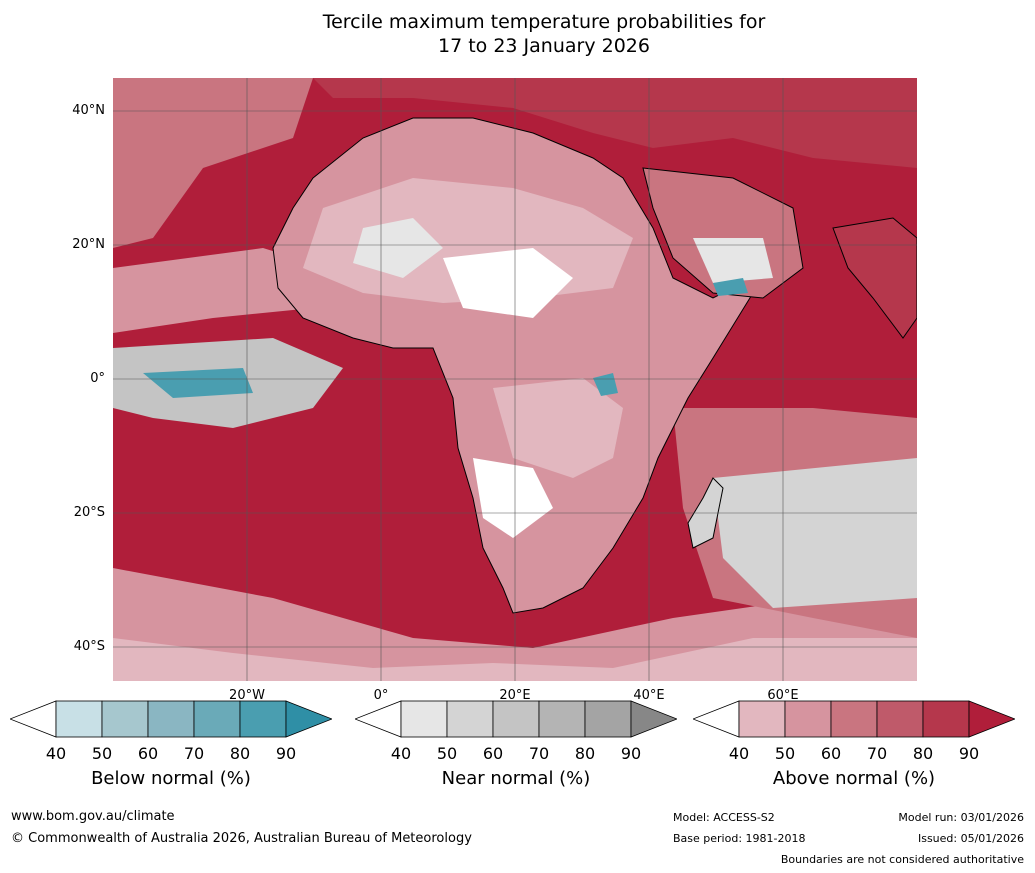  What do you see at coordinates (97, 378) in the screenshot?
I see `lat-label-0: 0°` at bounding box center [97, 378].